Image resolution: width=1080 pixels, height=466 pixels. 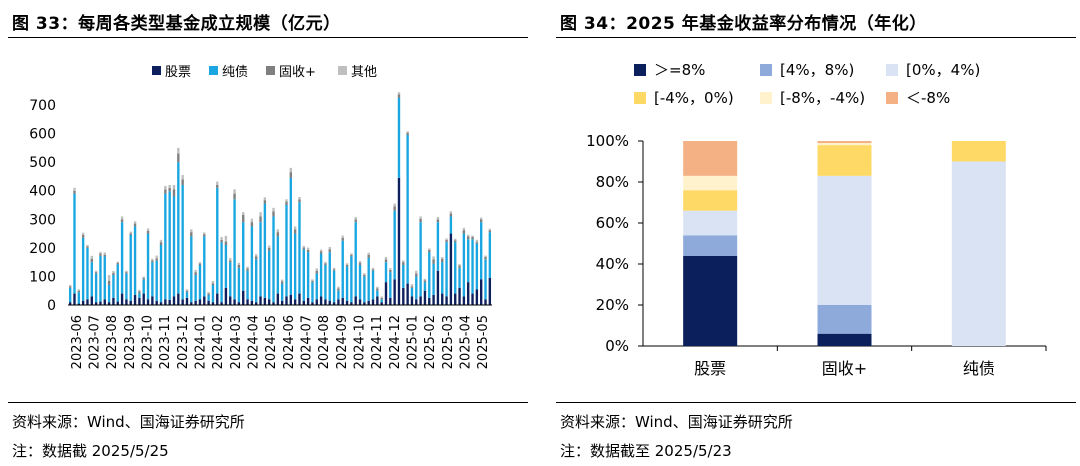 What do you see at coordinates (51, 306) in the screenshot?
I see `y-tick-label: 0` at bounding box center [51, 306].